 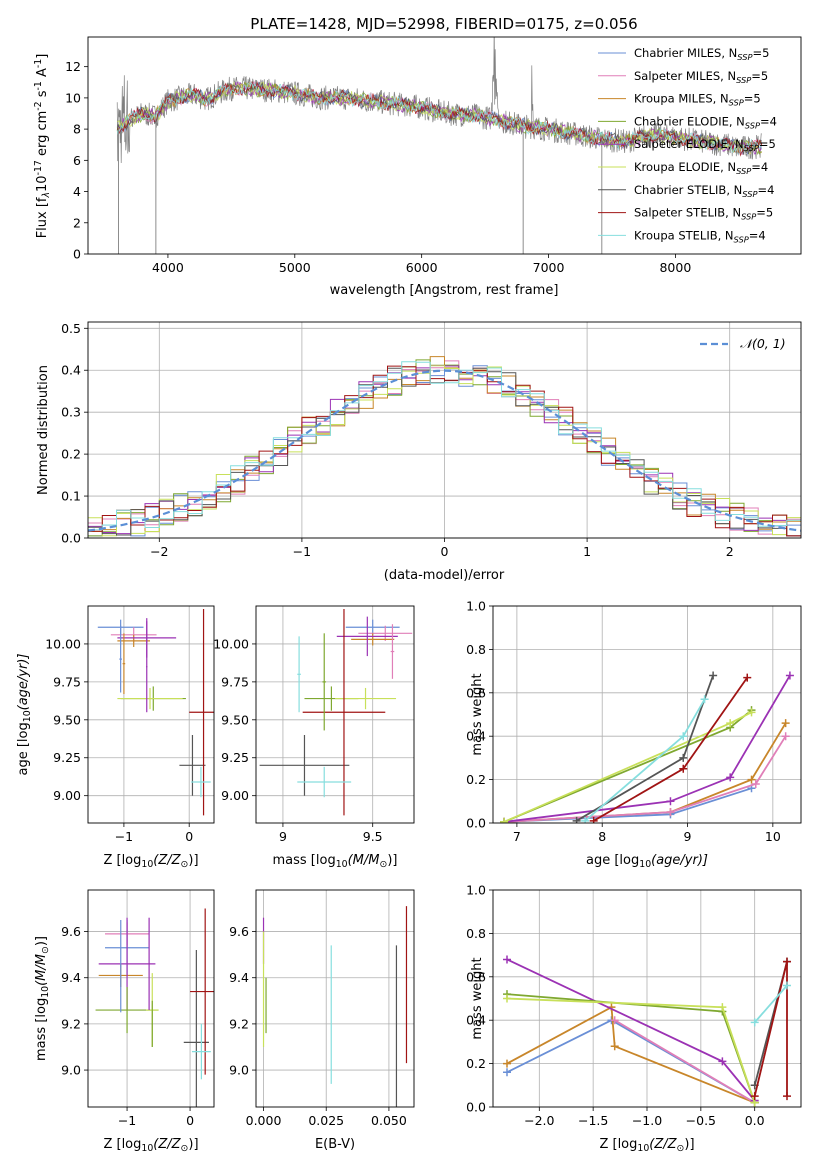 I want to click on y-tick-label: 0.5, so click(x=71, y=328).